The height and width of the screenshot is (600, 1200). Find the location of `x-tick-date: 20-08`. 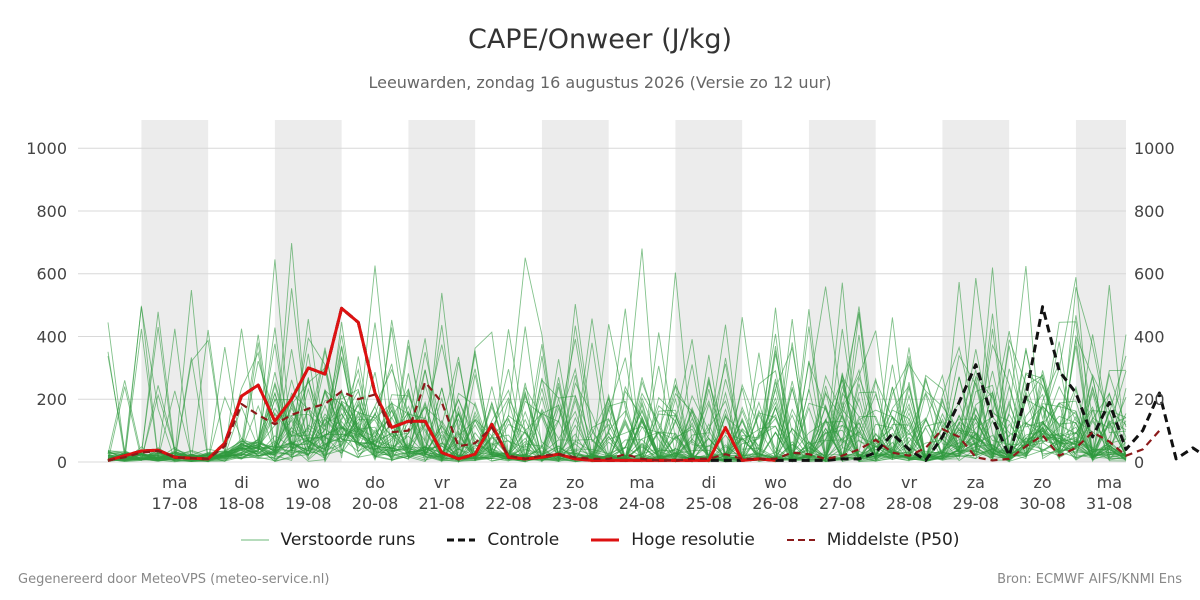

x-tick-date: 20-08 is located at coordinates (375, 503).